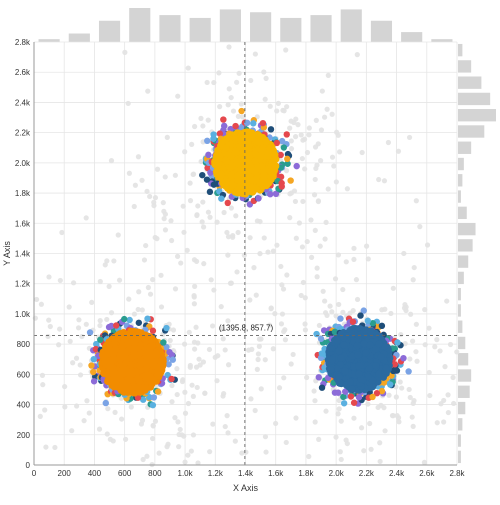 This screenshot has width=500, height=505. Describe the element at coordinates (24, 374) in the screenshot. I see `y-tick-label: 600` at that location.